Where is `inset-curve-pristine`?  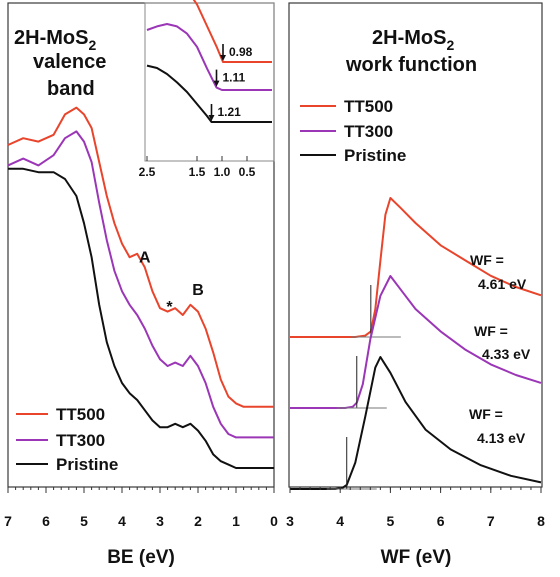
inset-curve-pristine is located at coordinates (209, 93).